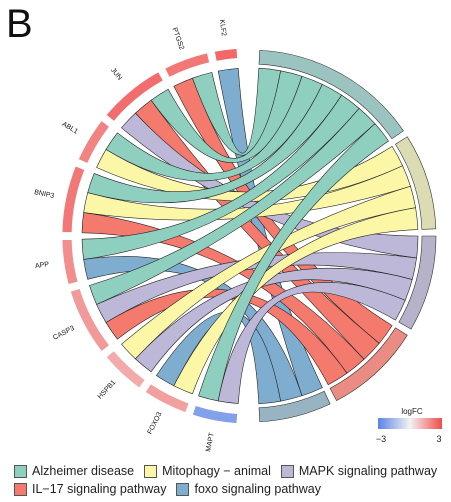 This screenshot has height=502, width=451. I want to click on legend-item-alzheimer: Alzheimer disease, so click(74, 471).